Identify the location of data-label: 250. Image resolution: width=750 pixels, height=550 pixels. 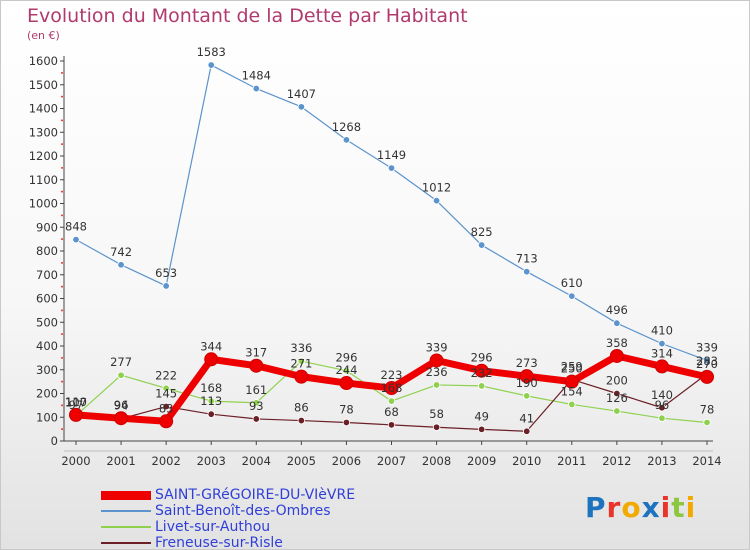
(572, 369).